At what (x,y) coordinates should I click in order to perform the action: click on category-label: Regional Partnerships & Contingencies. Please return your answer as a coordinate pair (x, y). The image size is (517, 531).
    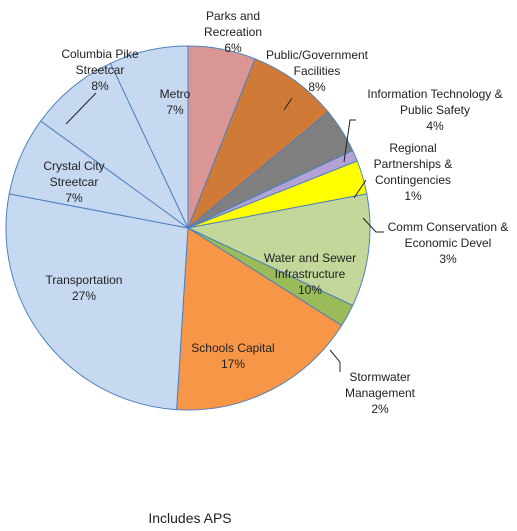
    Looking at the image, I should click on (413, 164).